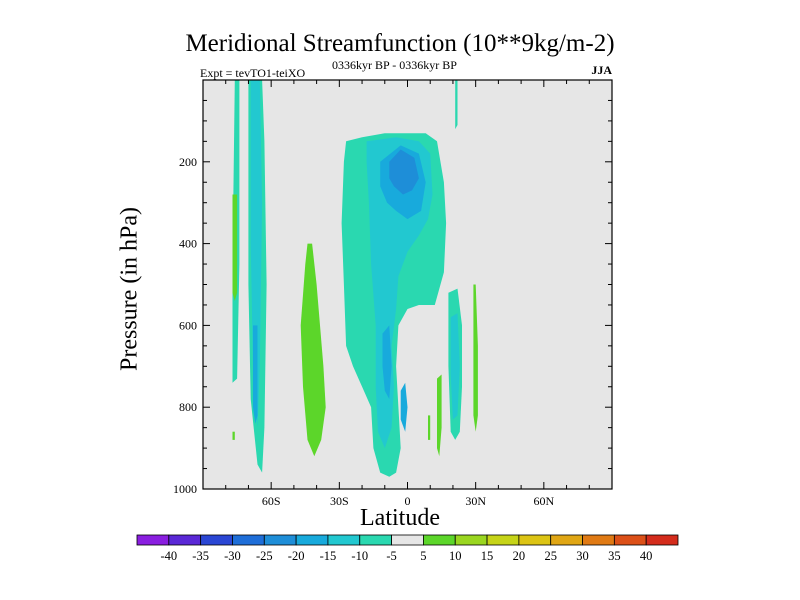 The width and height of the screenshot is (800, 600). Describe the element at coordinates (359, 556) in the screenshot. I see `colorbar-label: -10` at that location.